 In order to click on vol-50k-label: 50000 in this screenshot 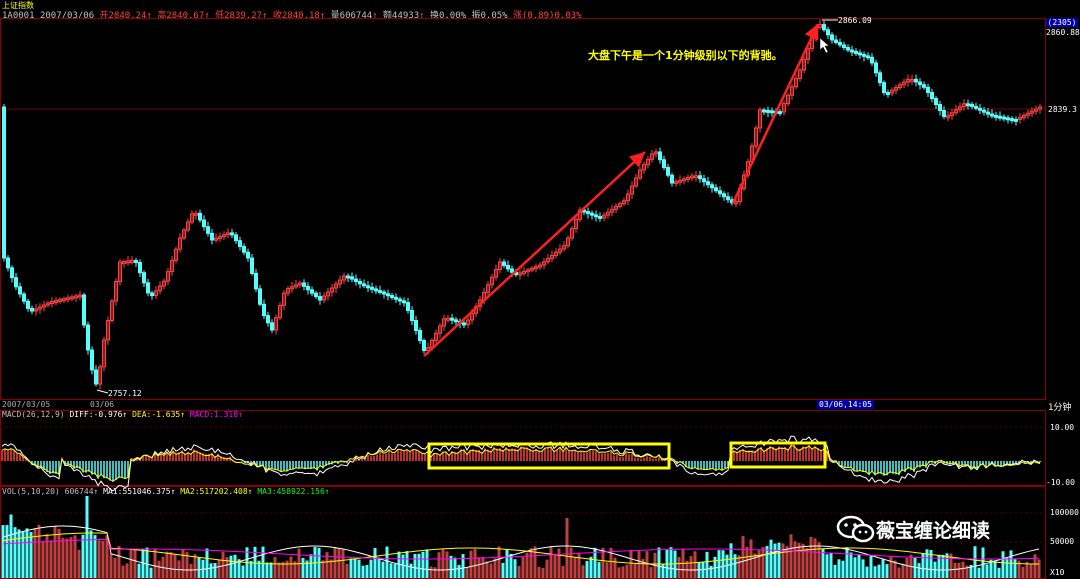, I will do `click(1062, 541)`.